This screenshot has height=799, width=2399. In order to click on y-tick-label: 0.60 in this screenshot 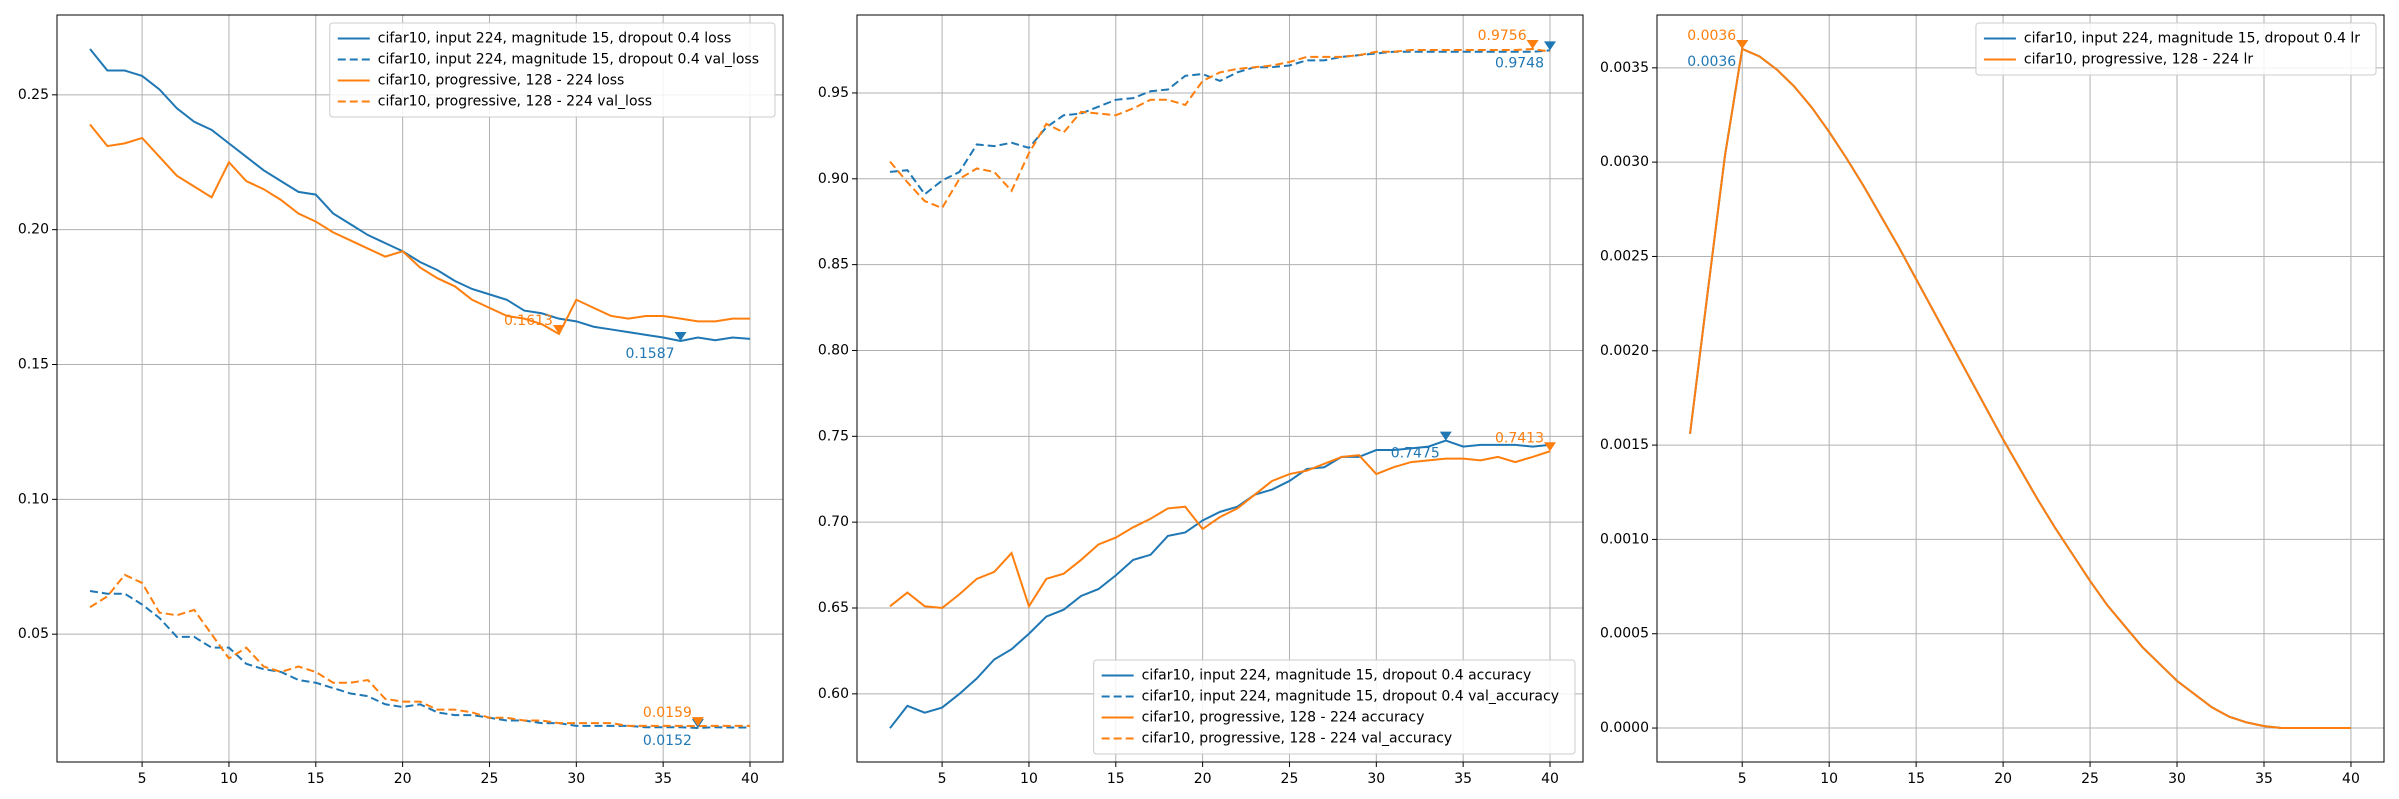, I will do `click(833, 694)`.